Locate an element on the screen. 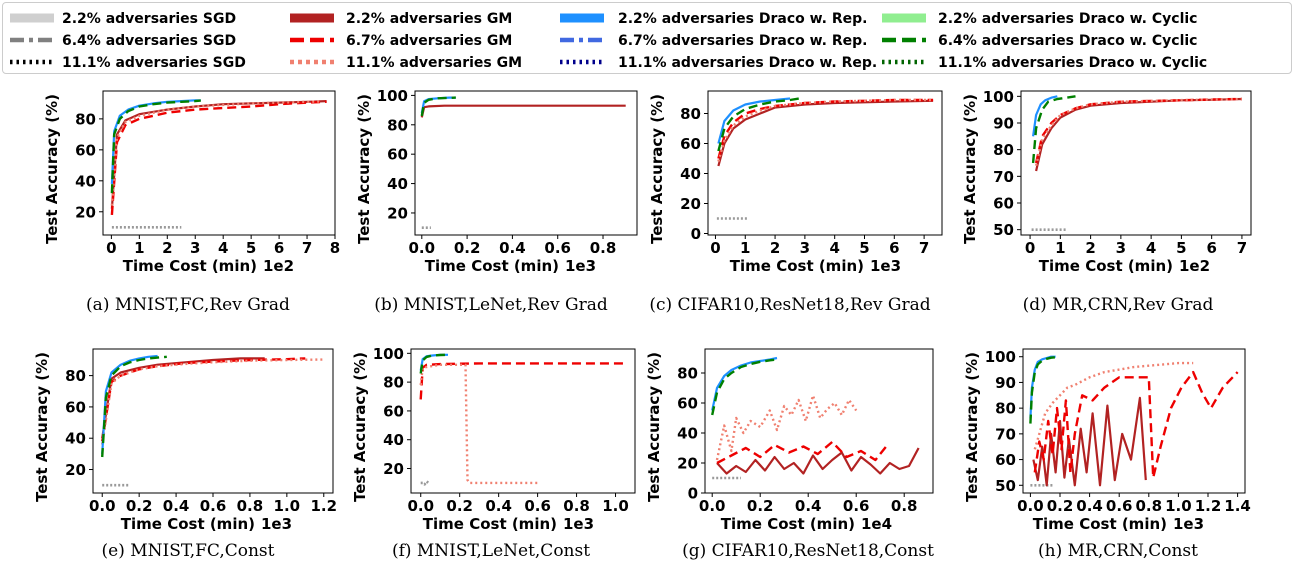  legend-label-4: 2.2% adversaries GM is located at coordinates (429, 19).